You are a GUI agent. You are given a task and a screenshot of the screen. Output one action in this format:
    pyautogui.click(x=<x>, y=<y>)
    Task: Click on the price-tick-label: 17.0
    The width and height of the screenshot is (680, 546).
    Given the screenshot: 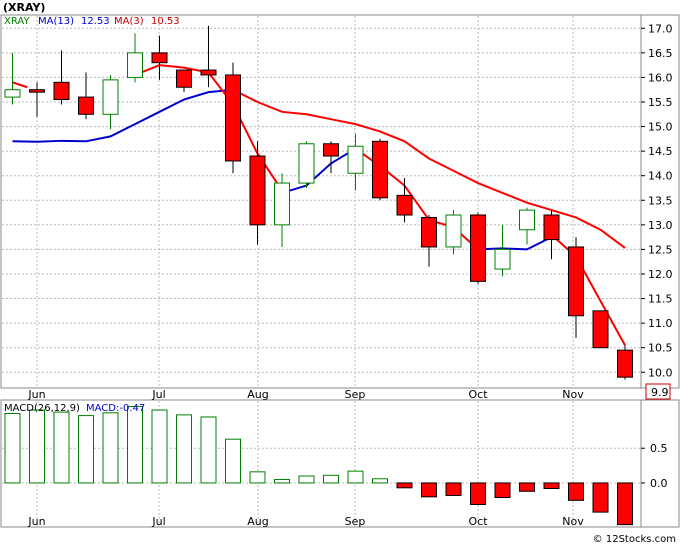 What is the action you would take?
    pyautogui.click(x=660, y=28)
    